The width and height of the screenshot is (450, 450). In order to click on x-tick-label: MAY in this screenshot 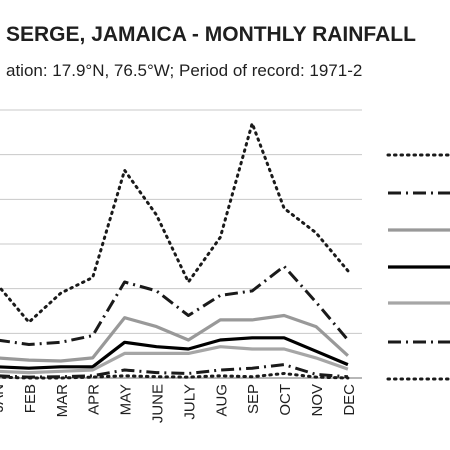, I will do `click(126, 399)`.